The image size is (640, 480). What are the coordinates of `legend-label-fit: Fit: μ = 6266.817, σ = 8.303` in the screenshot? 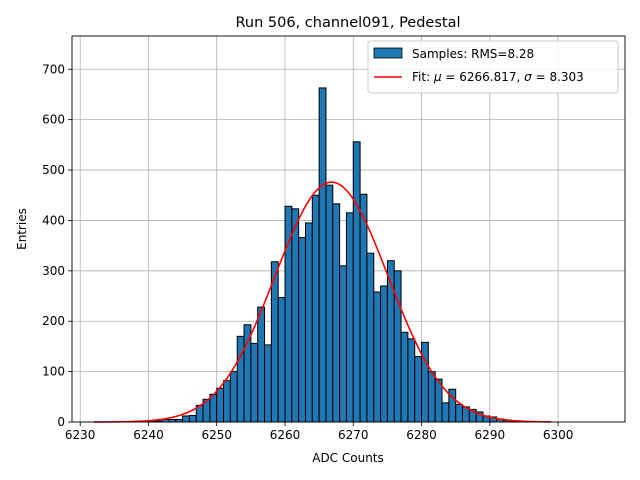 It's located at (498, 77).